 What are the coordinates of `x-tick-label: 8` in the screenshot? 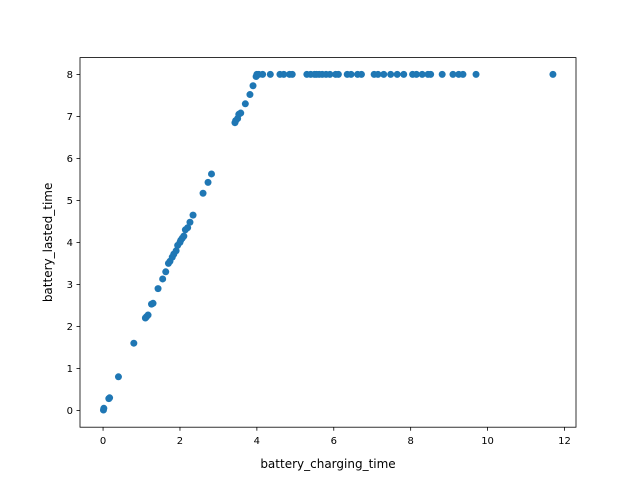 It's located at (410, 441).